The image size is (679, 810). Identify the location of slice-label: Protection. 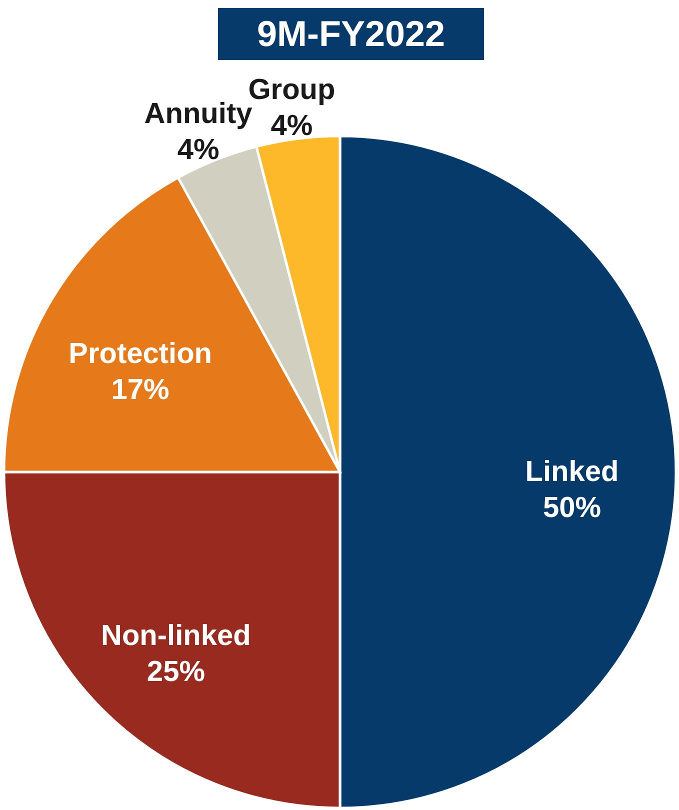
(140, 354).